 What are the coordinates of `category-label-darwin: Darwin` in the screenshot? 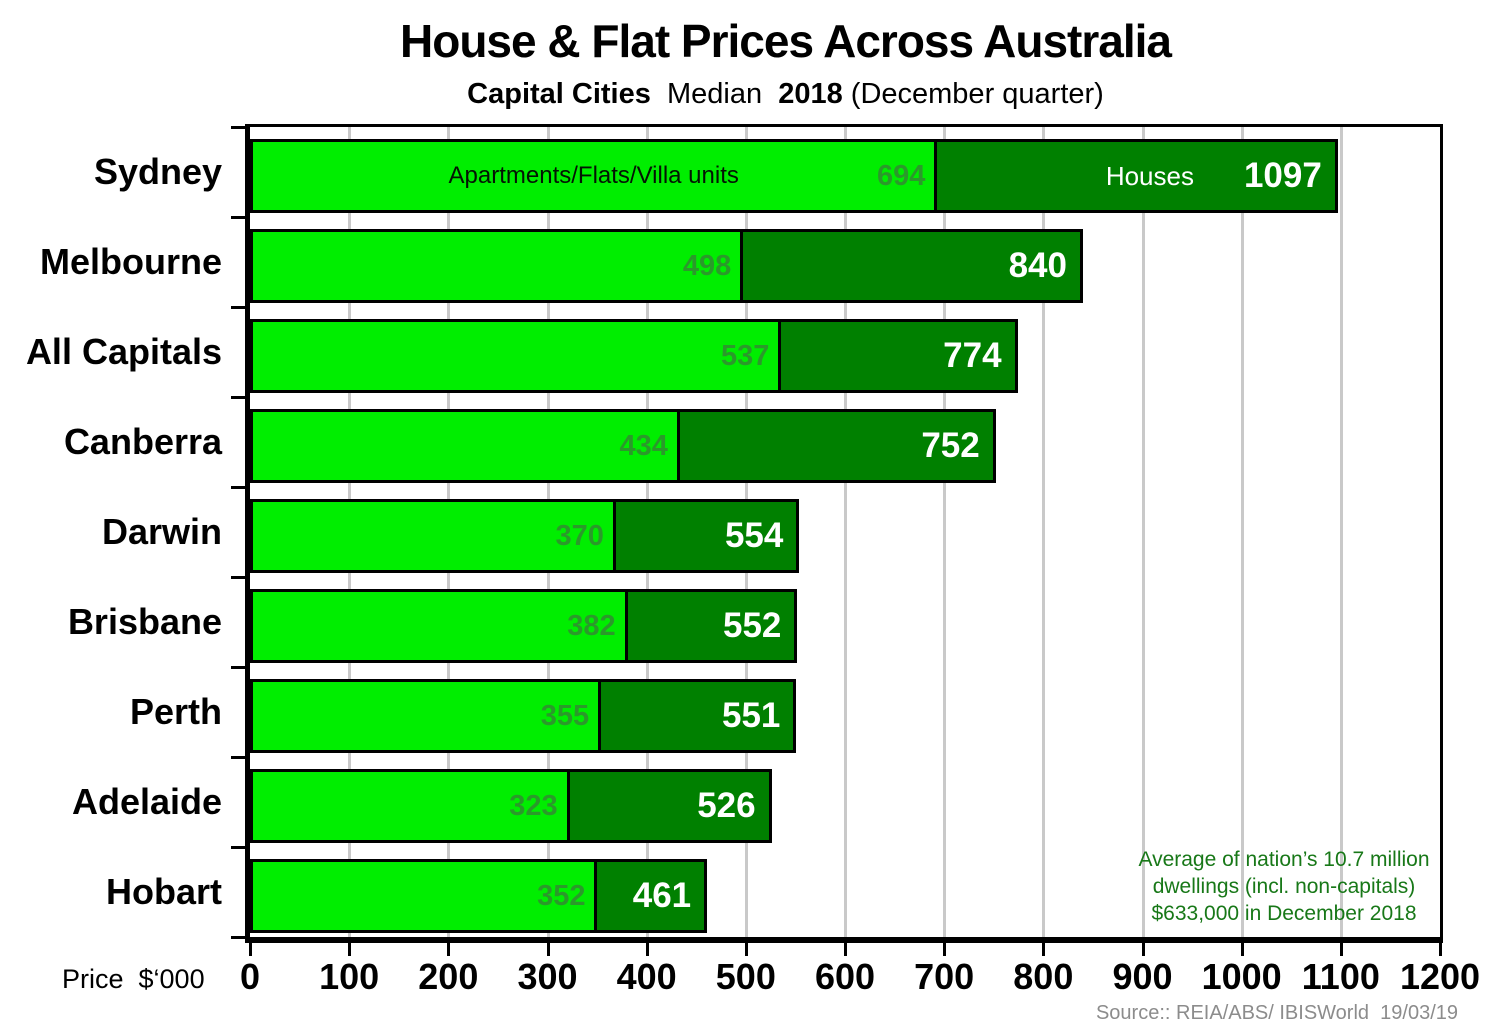 It's located at (161, 531).